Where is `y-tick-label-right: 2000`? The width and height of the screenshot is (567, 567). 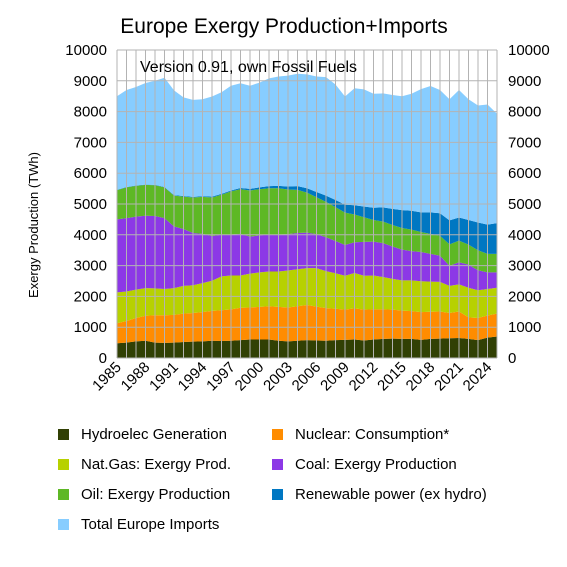 y-tick-label-right: 2000 is located at coordinates (524, 296).